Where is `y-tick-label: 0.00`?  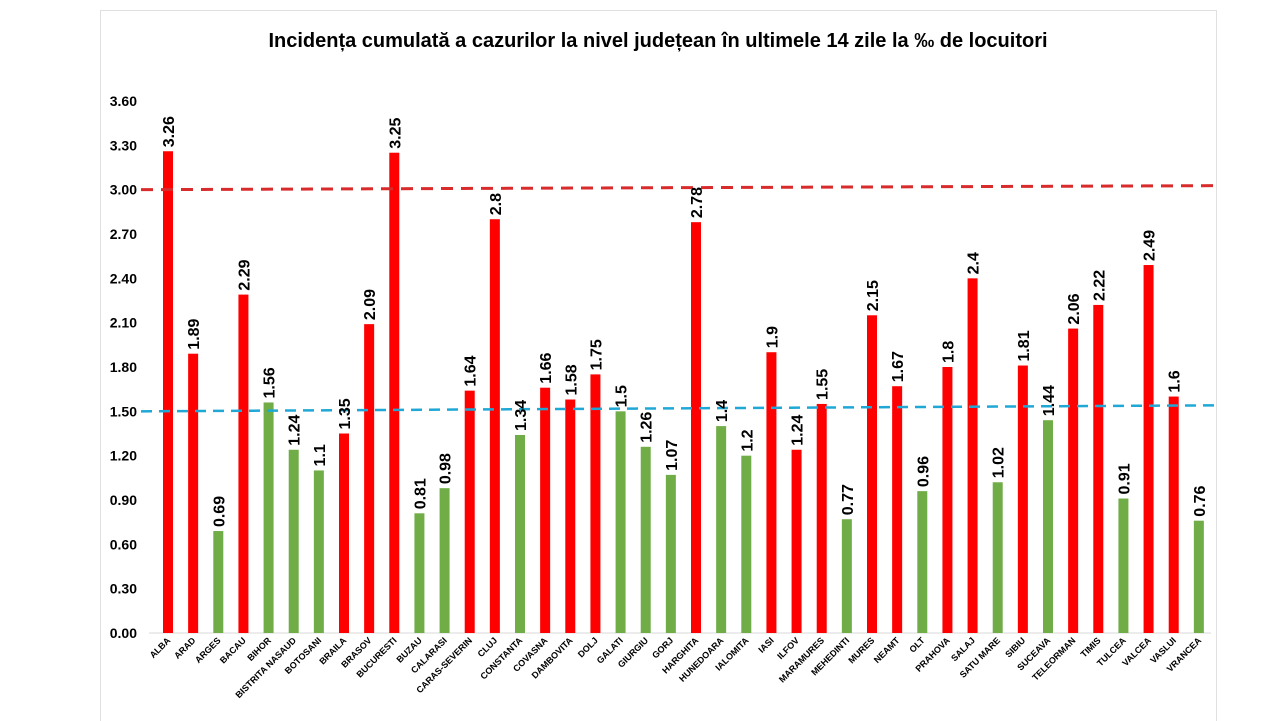 y-tick-label: 0.00 is located at coordinates (123, 633).